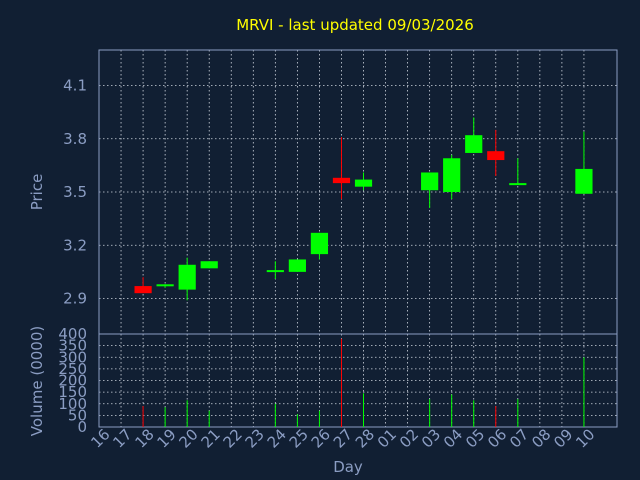  Describe the element at coordinates (72, 357) in the screenshot. I see `volume-tick-label: 300` at that location.